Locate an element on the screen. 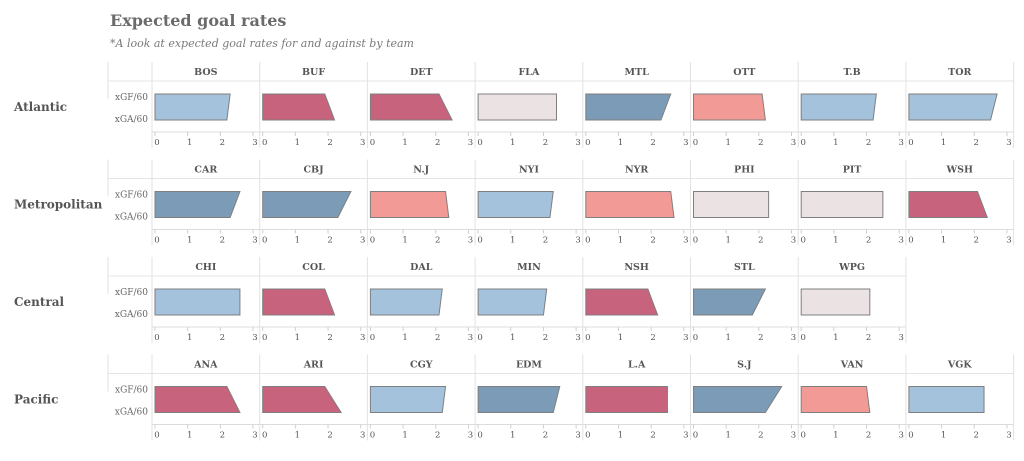  team-label: PIT is located at coordinates (852, 170).